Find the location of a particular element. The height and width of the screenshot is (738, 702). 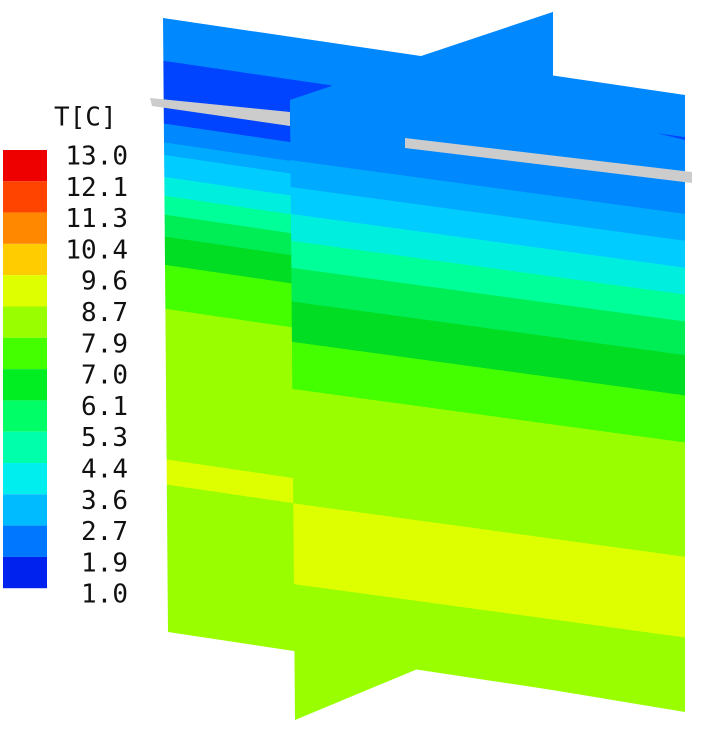

front-plane-top is located at coordinates (421, 63).